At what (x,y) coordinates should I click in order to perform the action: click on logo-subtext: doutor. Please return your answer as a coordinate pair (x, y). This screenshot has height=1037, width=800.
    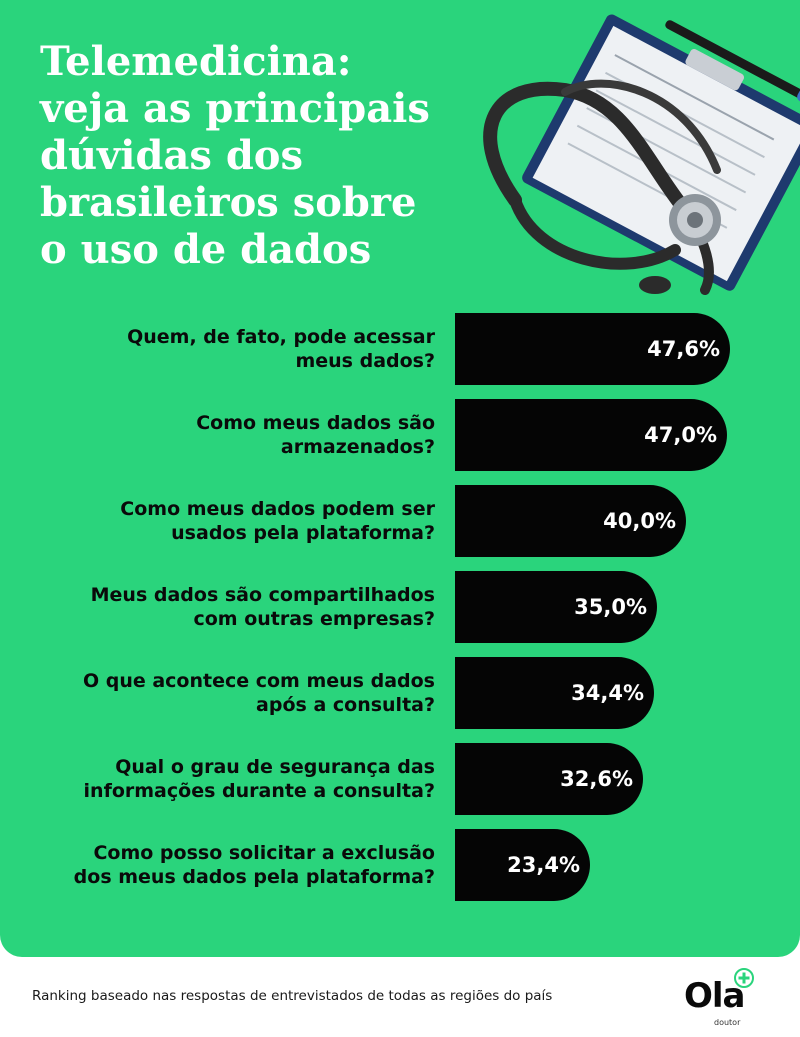
    Looking at the image, I should click on (727, 1022).